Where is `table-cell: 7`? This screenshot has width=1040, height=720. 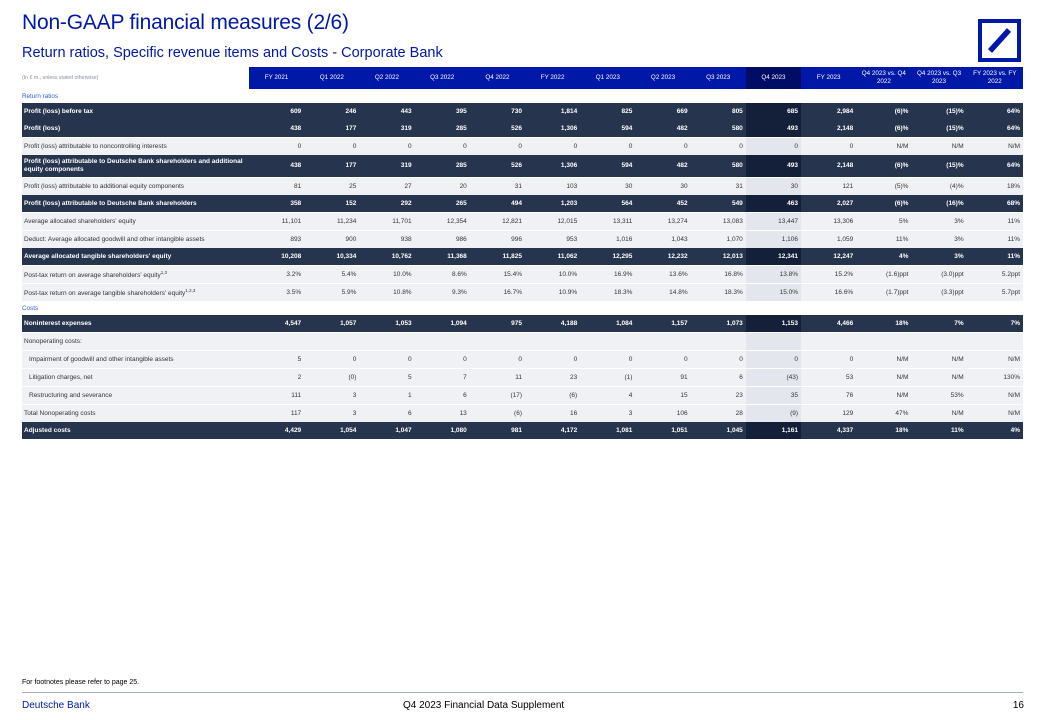 table-cell: 7 is located at coordinates (442, 377).